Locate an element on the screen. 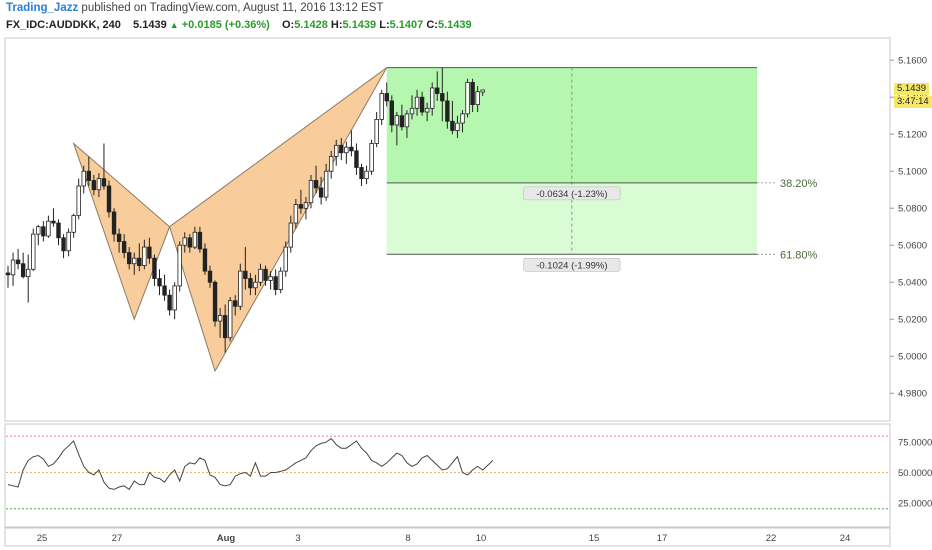 The image size is (932, 550). price-tick-label: 5.0600 is located at coordinates (912, 246).